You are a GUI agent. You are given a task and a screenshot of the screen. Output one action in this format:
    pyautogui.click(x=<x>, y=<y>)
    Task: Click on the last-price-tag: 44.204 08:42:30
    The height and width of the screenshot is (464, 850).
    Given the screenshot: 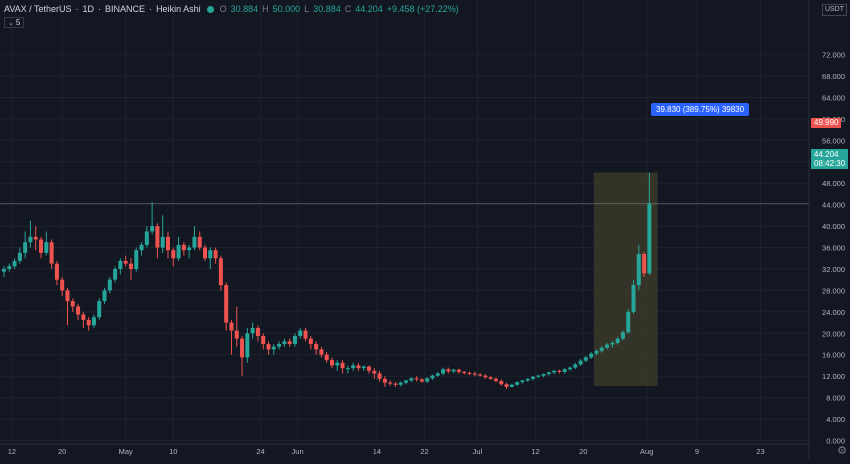 What is the action you would take?
    pyautogui.click(x=830, y=159)
    